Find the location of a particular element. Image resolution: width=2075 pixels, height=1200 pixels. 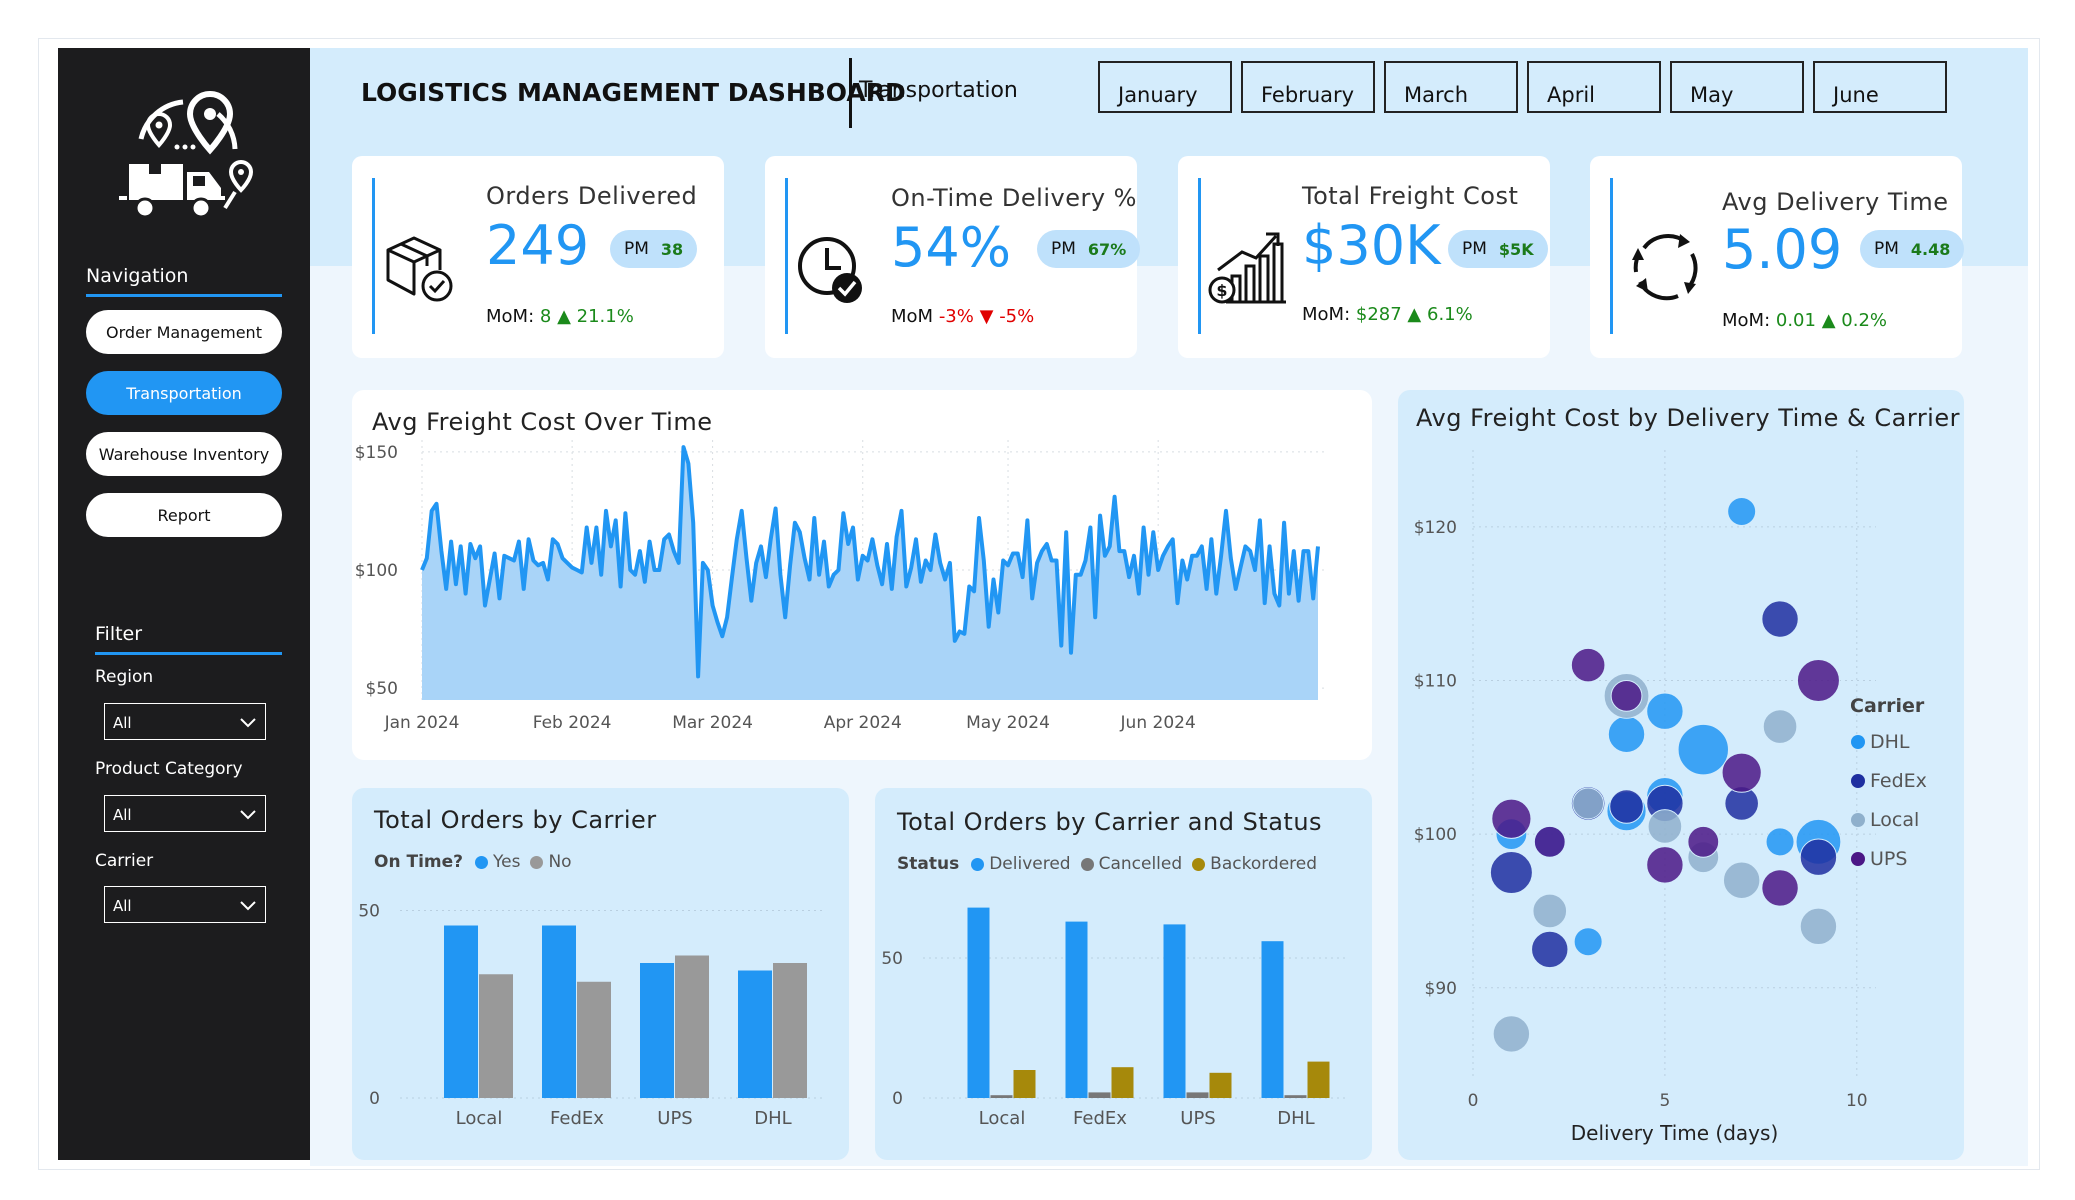

mom-percent: 6.1% is located at coordinates (1450, 314).